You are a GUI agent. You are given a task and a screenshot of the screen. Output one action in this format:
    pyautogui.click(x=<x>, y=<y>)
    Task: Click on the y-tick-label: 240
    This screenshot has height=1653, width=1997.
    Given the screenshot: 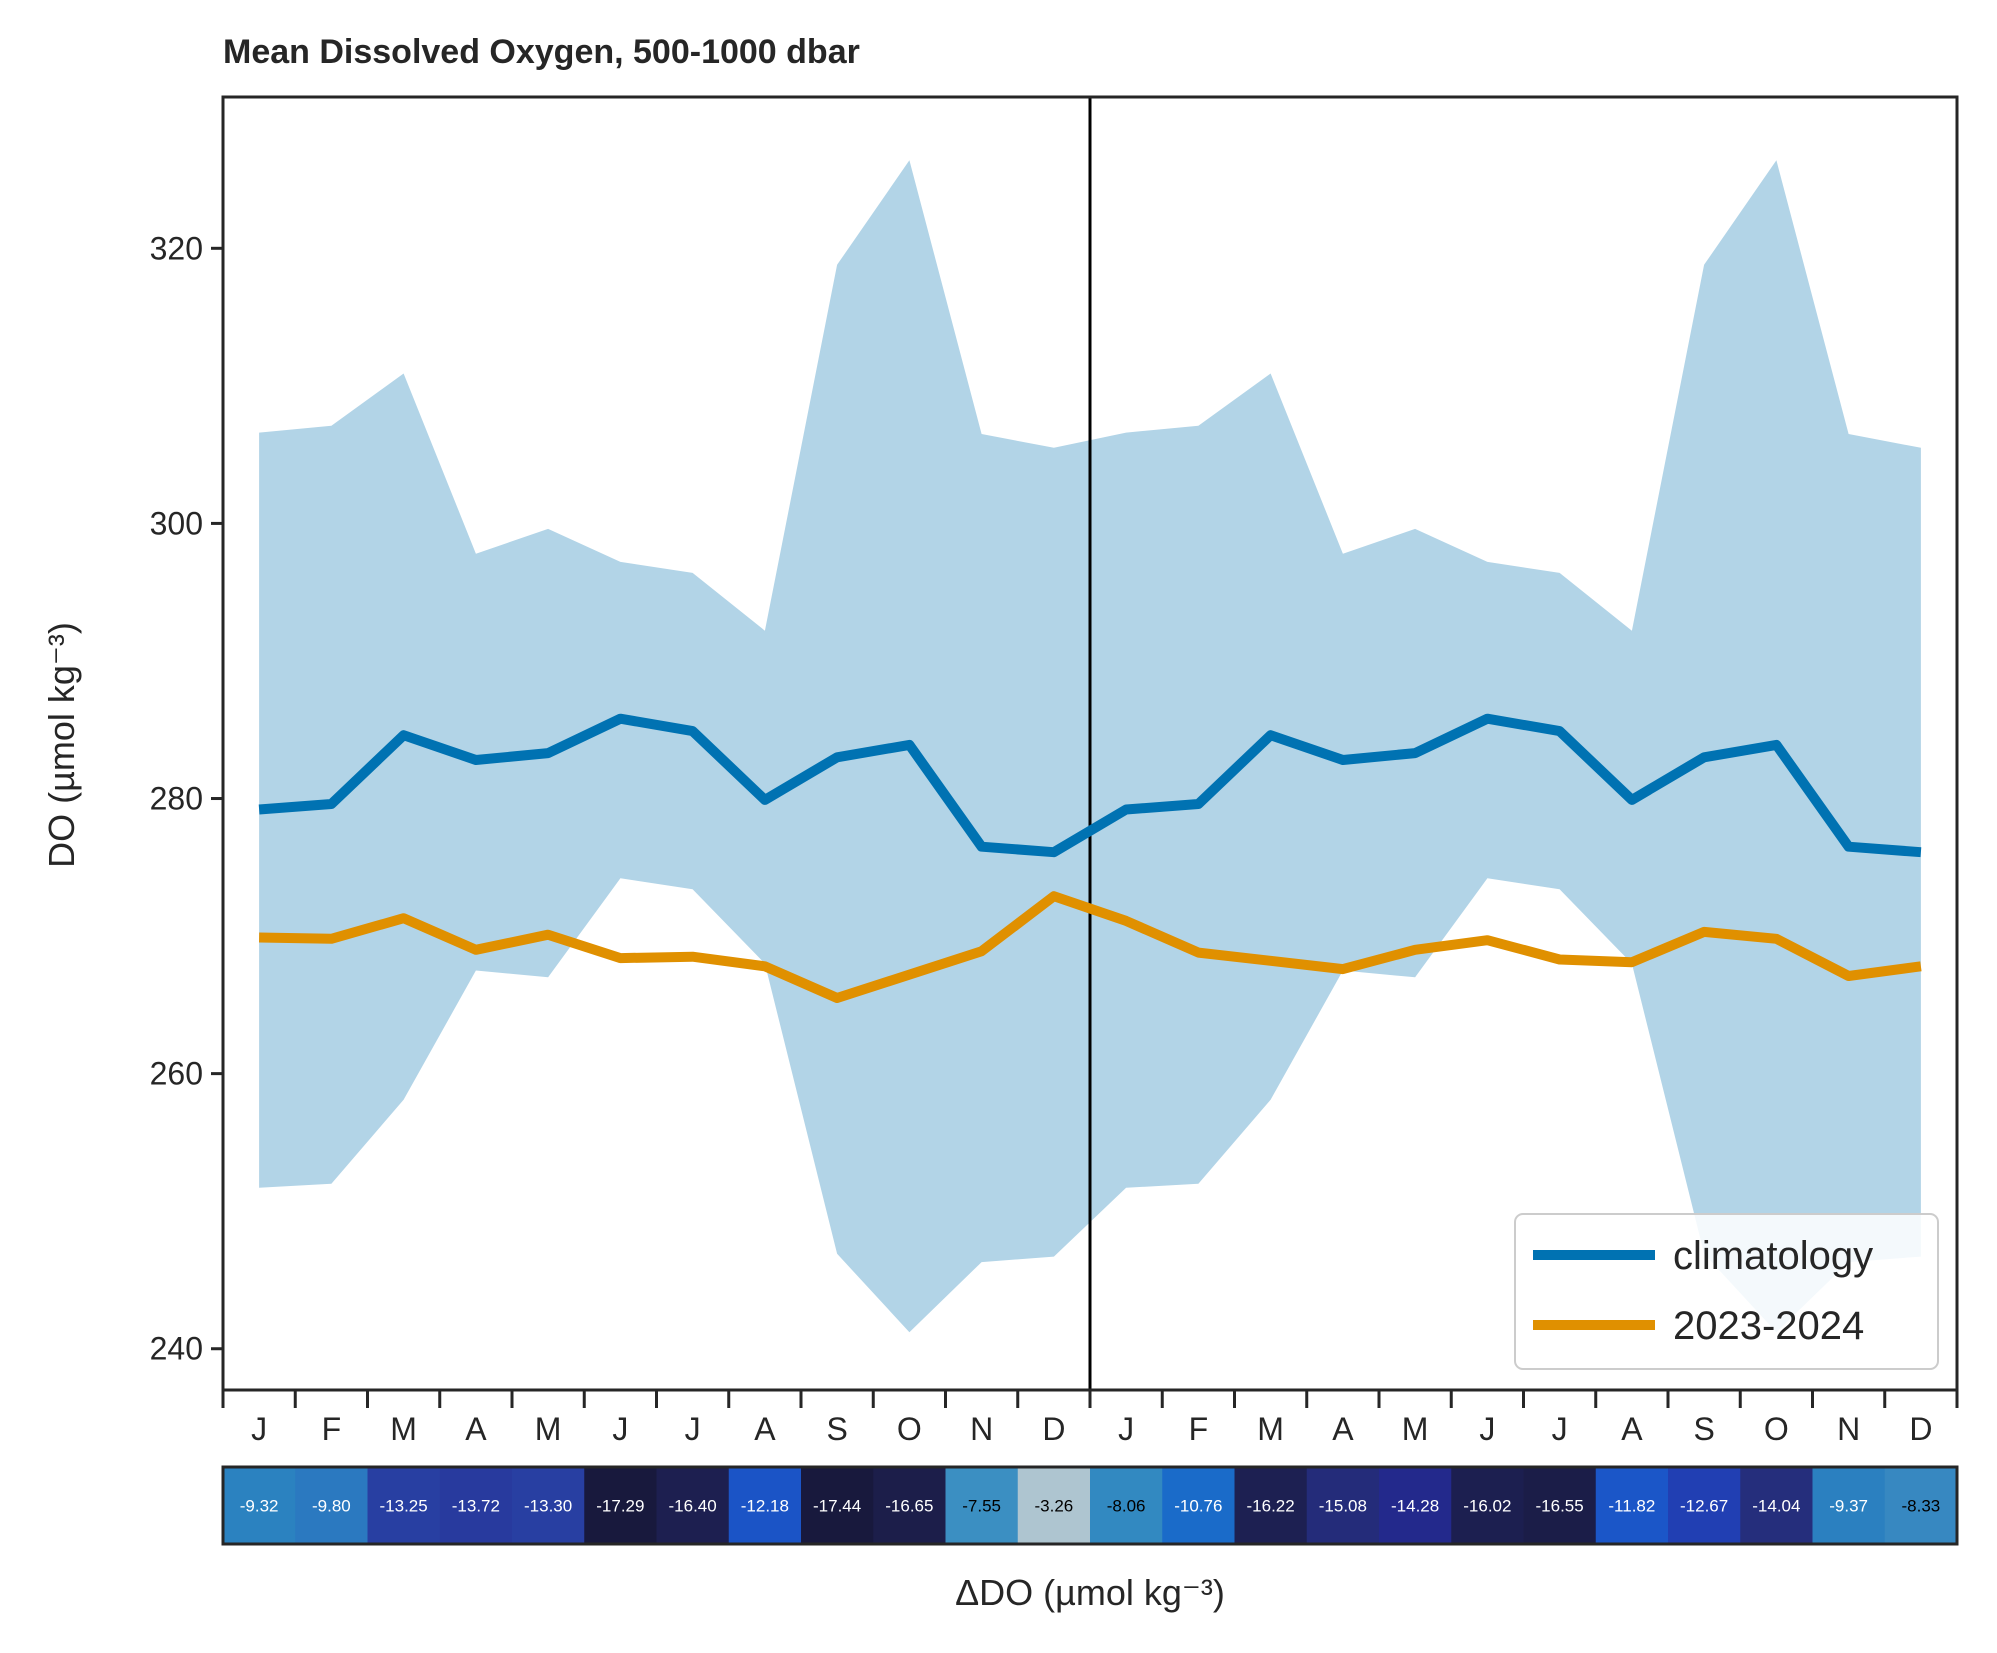 What is the action you would take?
    pyautogui.click(x=176, y=1349)
    